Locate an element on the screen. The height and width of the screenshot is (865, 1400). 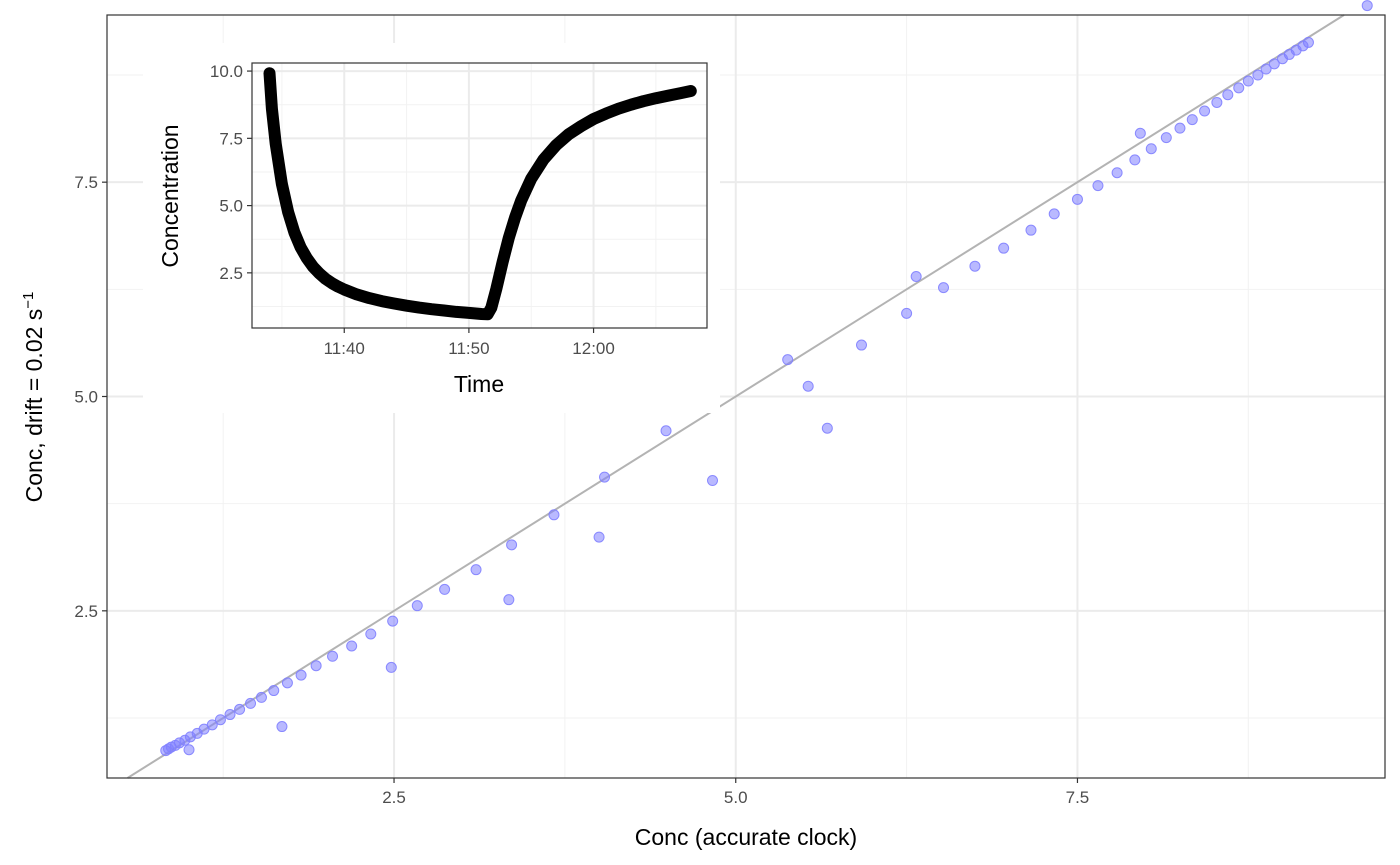
y-axis-title: Conc, drift = 0.02 s−1 is located at coordinates (33, 397).